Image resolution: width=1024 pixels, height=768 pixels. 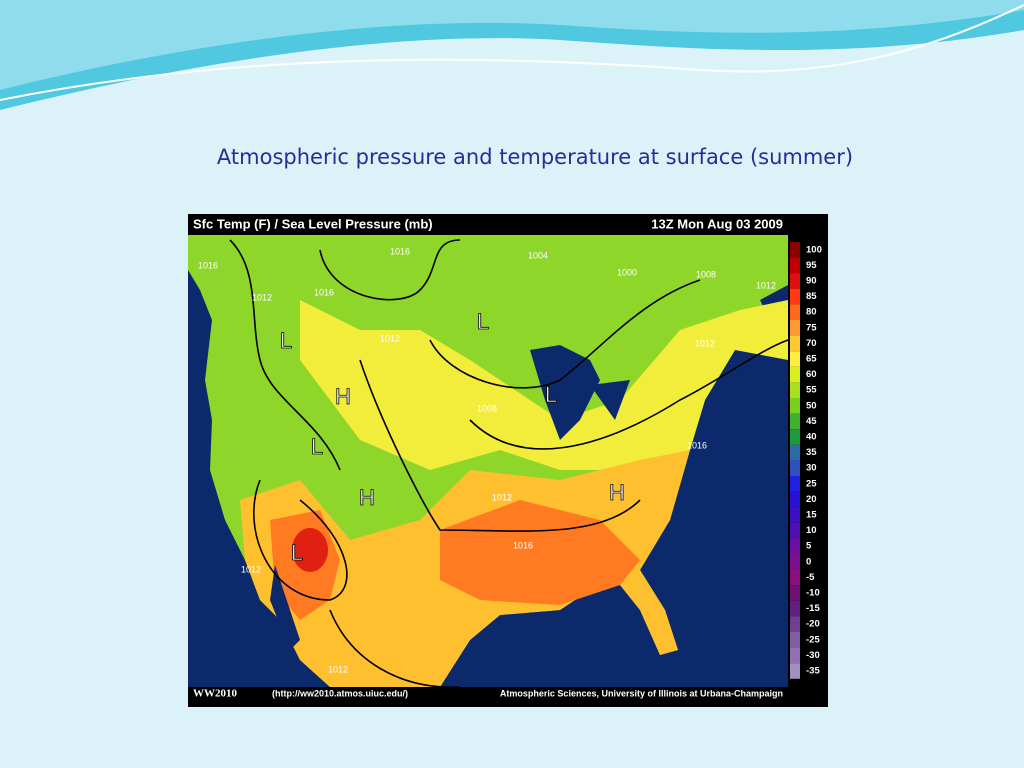 What do you see at coordinates (813, 624) in the screenshot?
I see `legend-label: -20` at bounding box center [813, 624].